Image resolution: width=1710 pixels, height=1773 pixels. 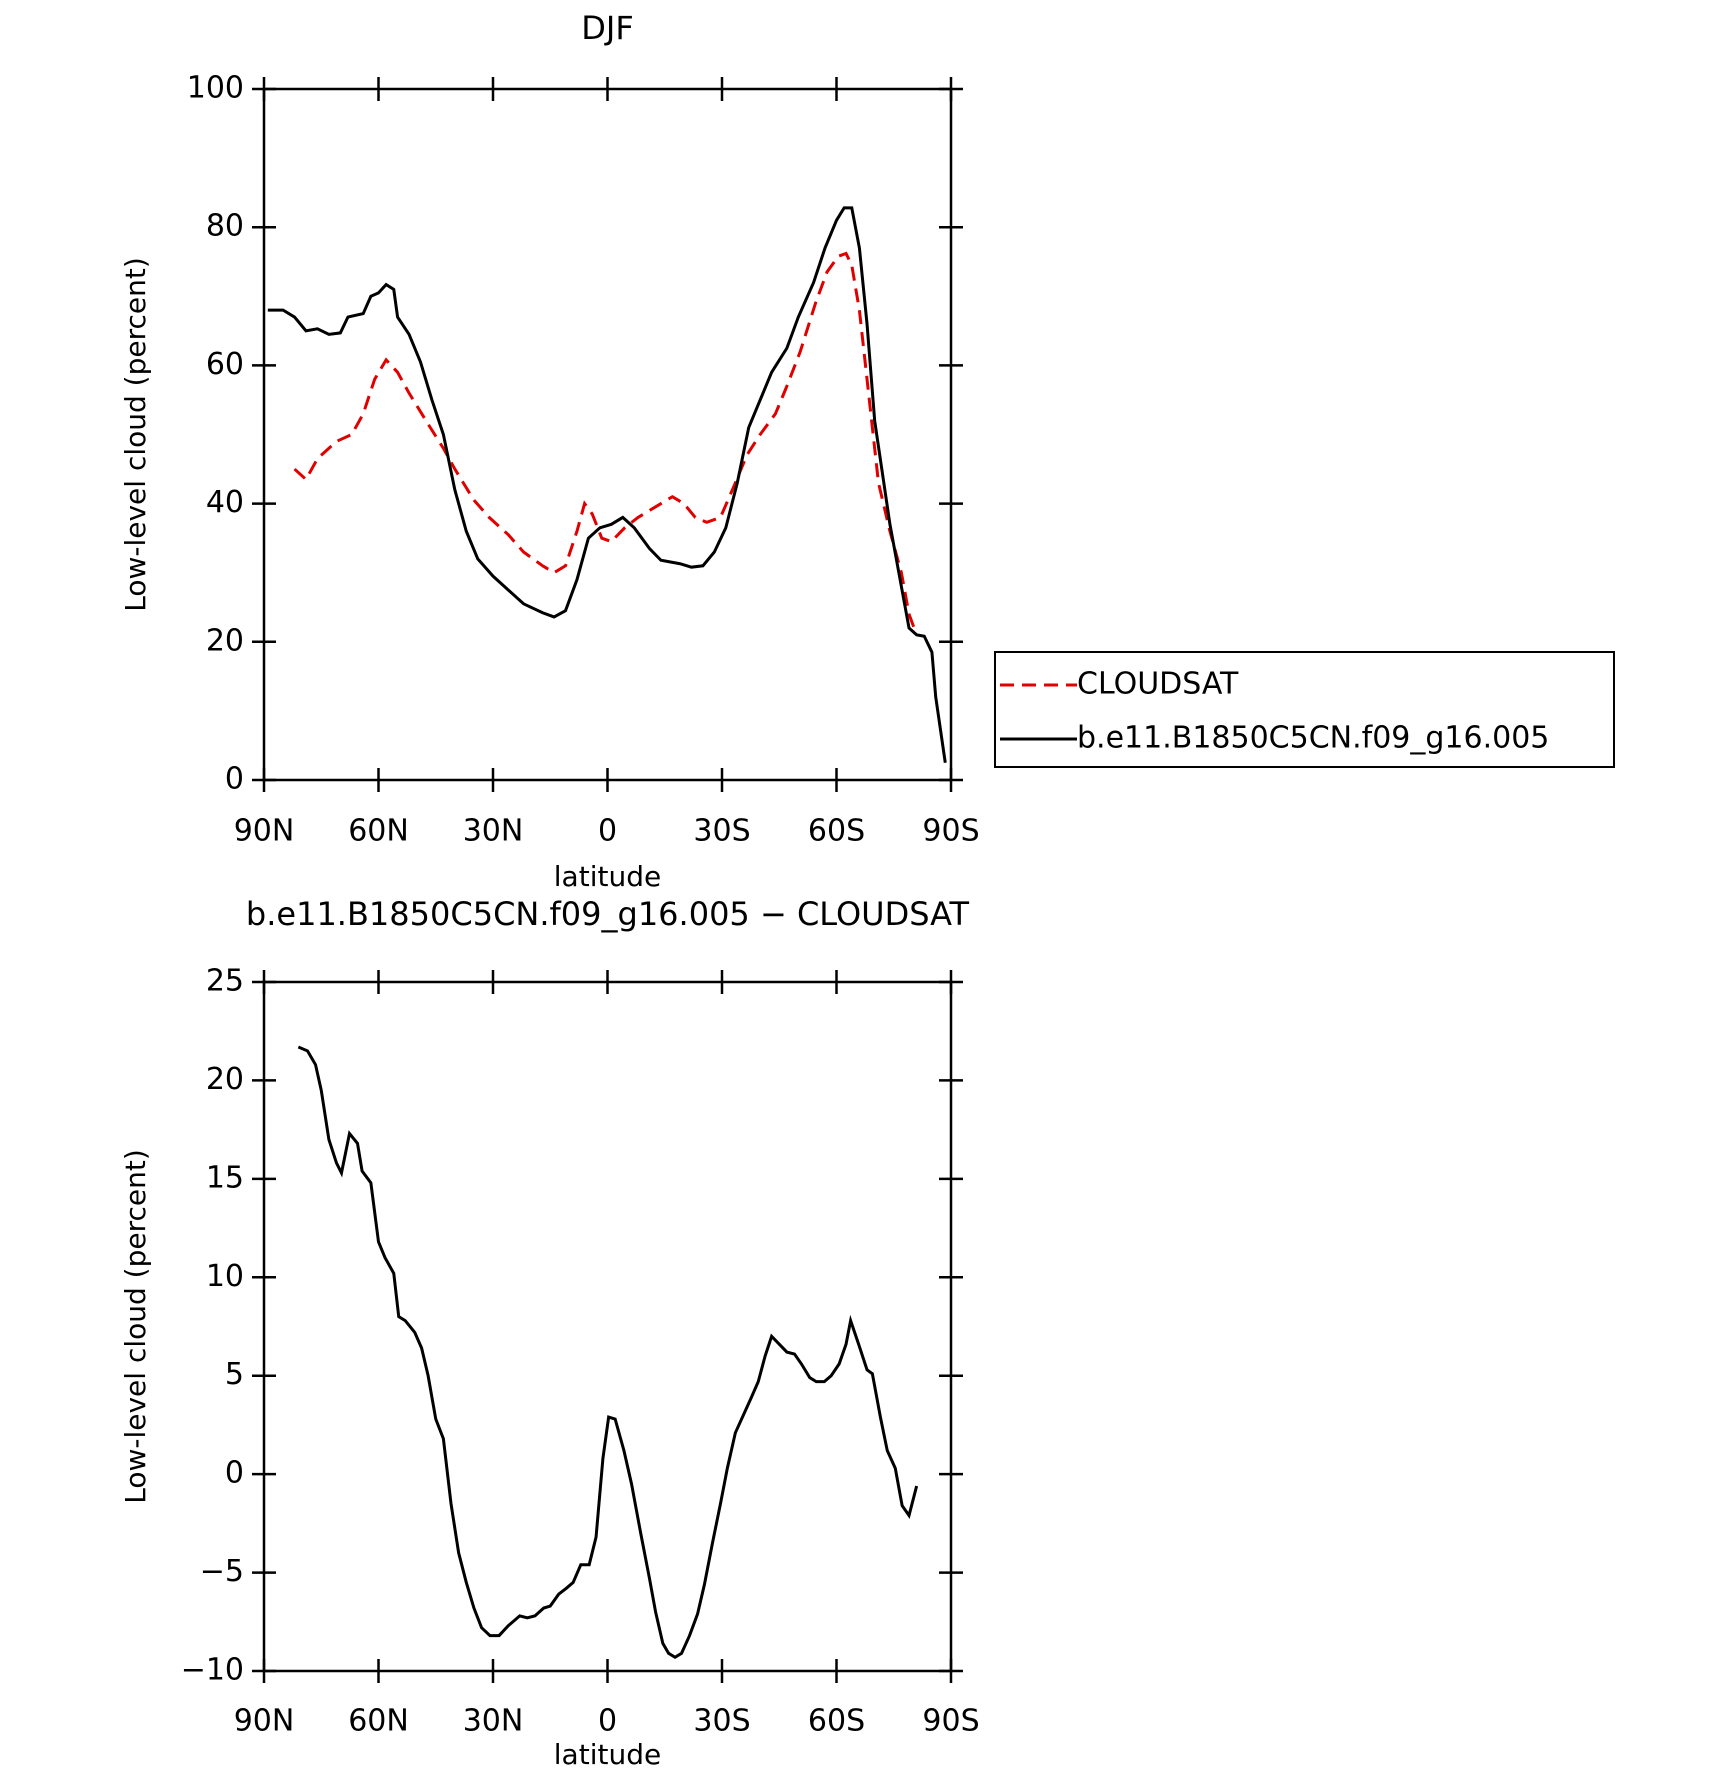 What do you see at coordinates (225, 226) in the screenshot?
I see `y-tick-label: 80` at bounding box center [225, 226].